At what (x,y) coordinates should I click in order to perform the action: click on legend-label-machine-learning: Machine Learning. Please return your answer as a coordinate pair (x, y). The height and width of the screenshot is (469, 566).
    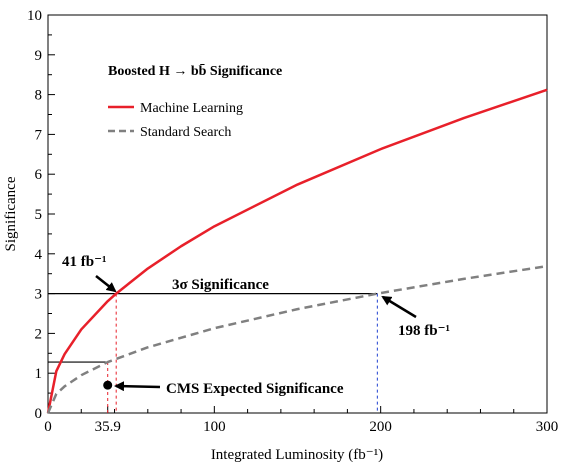
    Looking at the image, I should click on (191, 108).